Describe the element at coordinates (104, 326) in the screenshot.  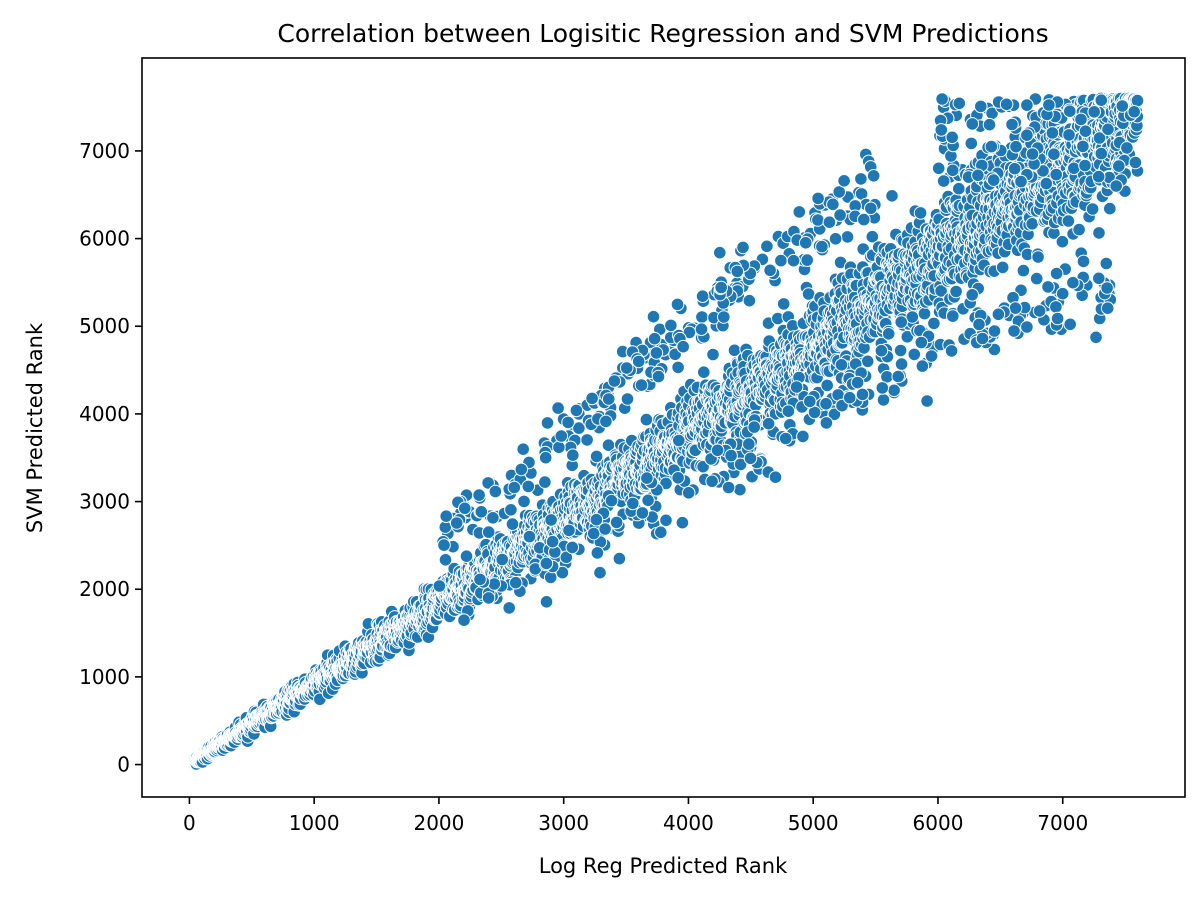
I see `y-tick-label: 5000` at that location.